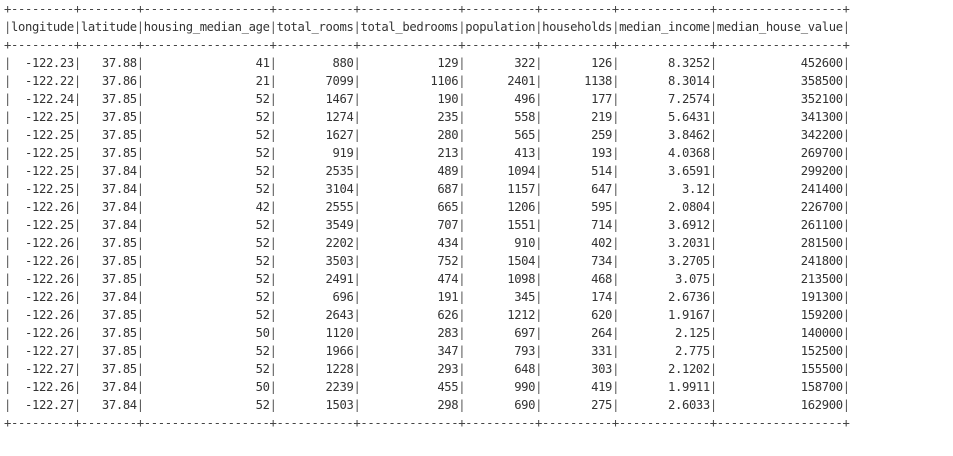  I want to click on table-cell: -122.26, so click(42, 315).